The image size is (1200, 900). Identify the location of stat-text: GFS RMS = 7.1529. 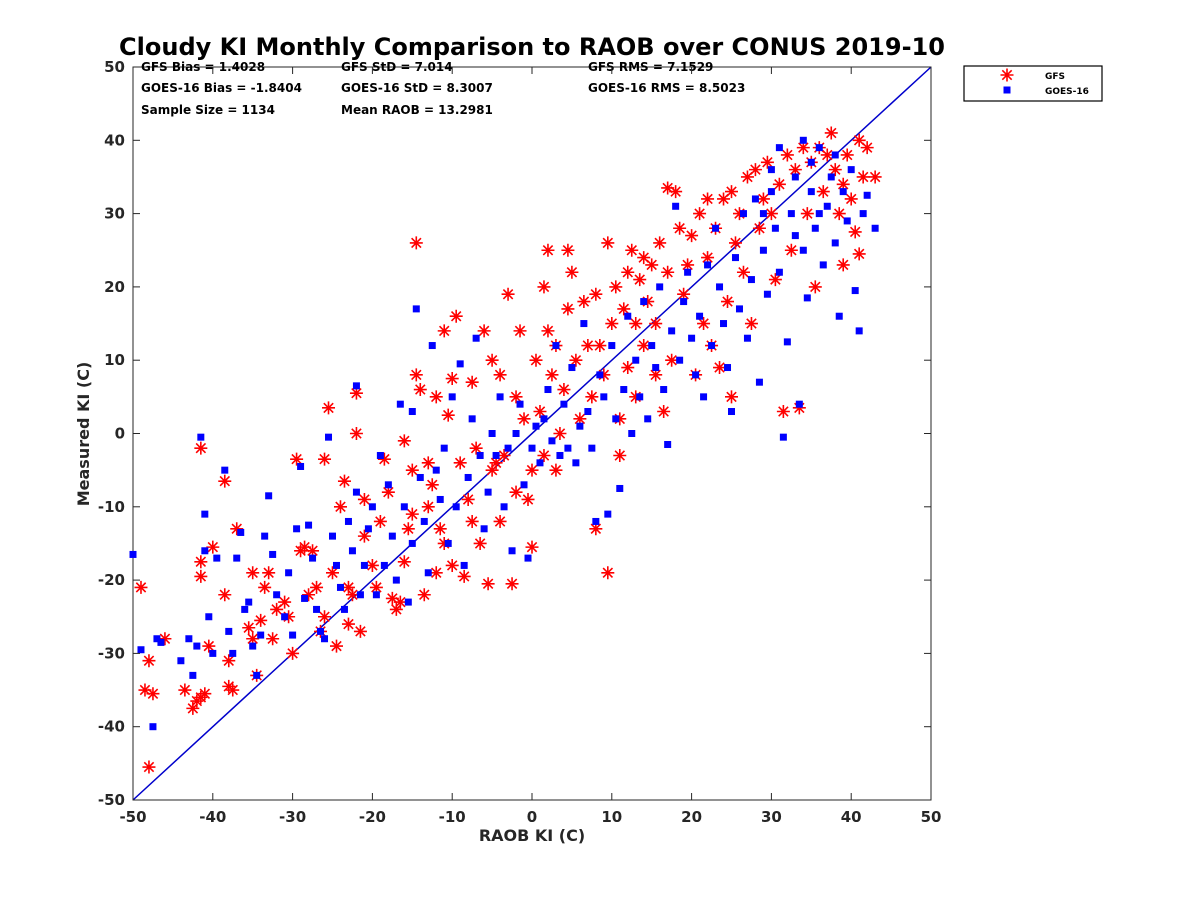
(650, 67).